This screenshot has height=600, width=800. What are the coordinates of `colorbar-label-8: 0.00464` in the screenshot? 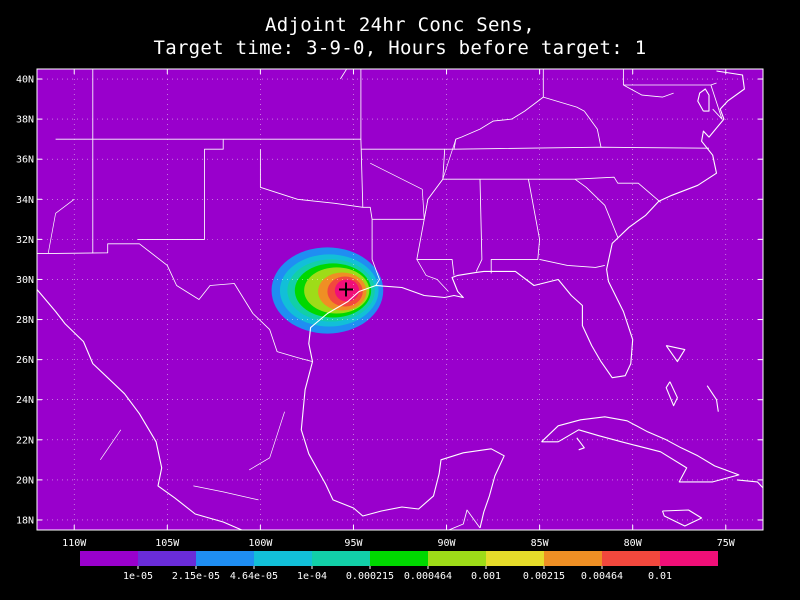 It's located at (602, 576).